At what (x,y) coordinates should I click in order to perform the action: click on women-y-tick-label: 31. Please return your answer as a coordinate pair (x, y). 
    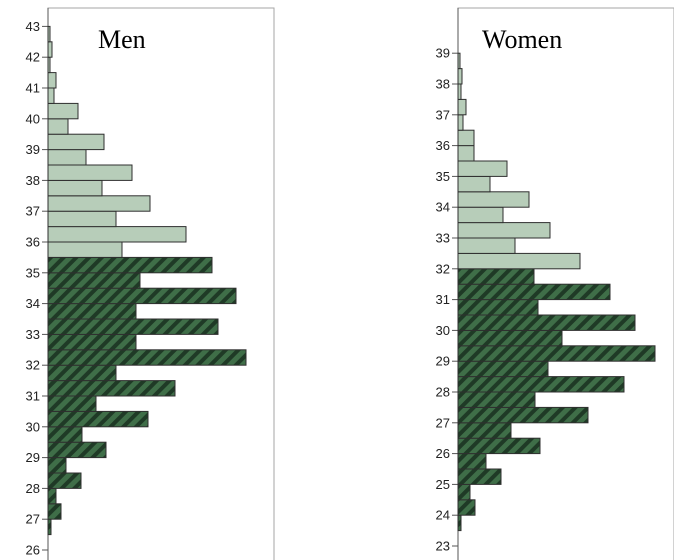
    Looking at the image, I should click on (443, 299).